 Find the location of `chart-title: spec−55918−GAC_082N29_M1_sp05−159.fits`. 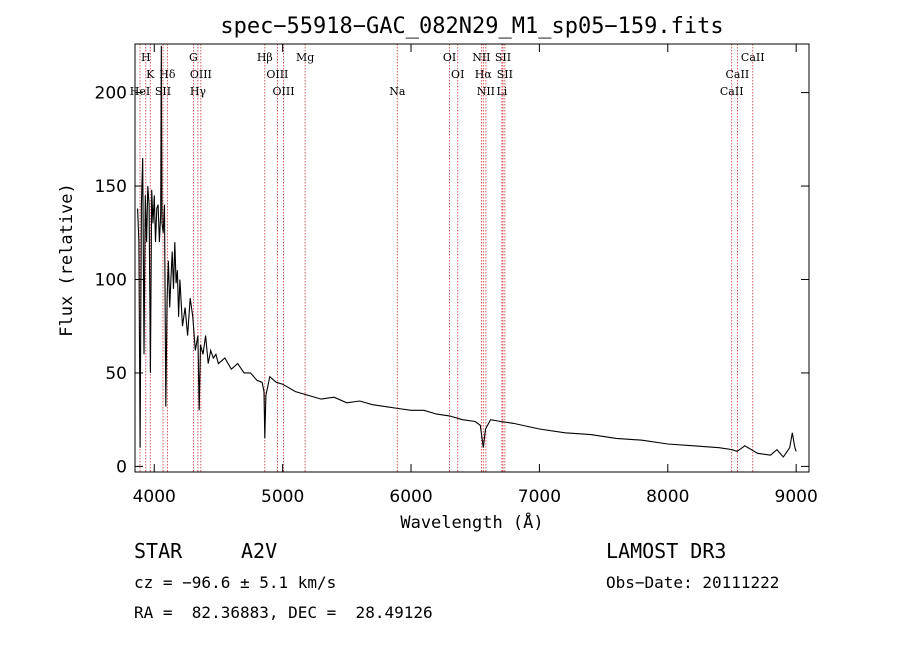

chart-title: spec−55918−GAC_082N29_M1_sp05−159.fits is located at coordinates (471, 26).